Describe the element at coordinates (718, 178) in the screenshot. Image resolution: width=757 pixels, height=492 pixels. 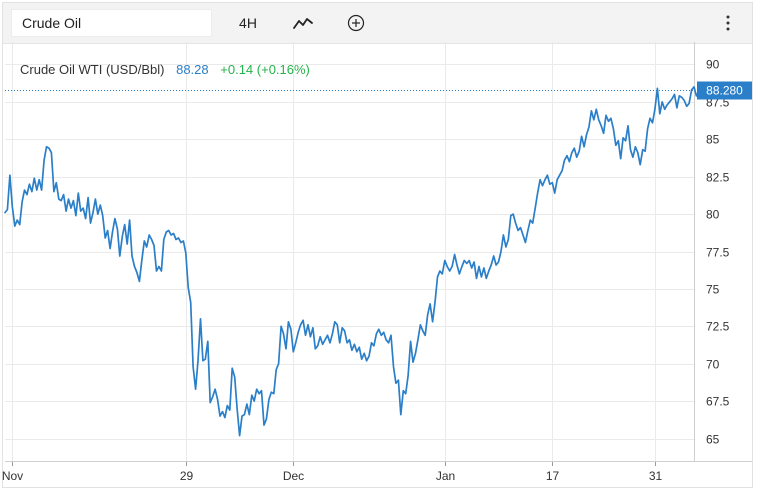
I see `y-tick-label: 82.5` at that location.